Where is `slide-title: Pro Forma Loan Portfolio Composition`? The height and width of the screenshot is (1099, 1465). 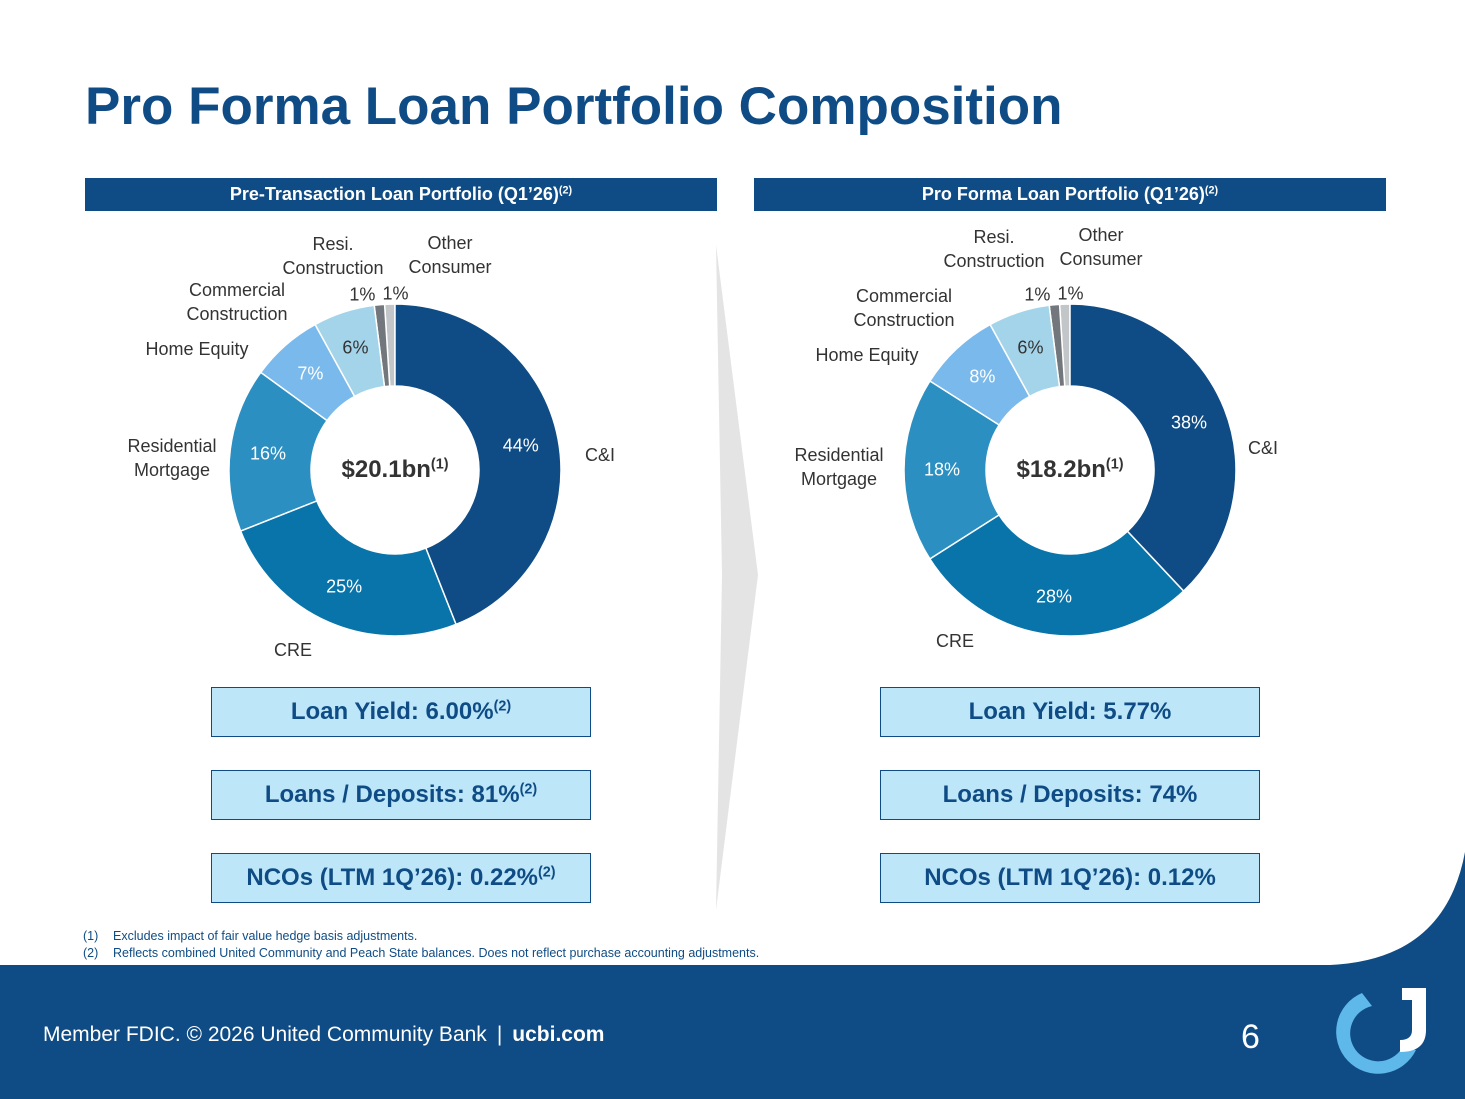
slide-title: Pro Forma Loan Portfolio Composition is located at coordinates (574, 106).